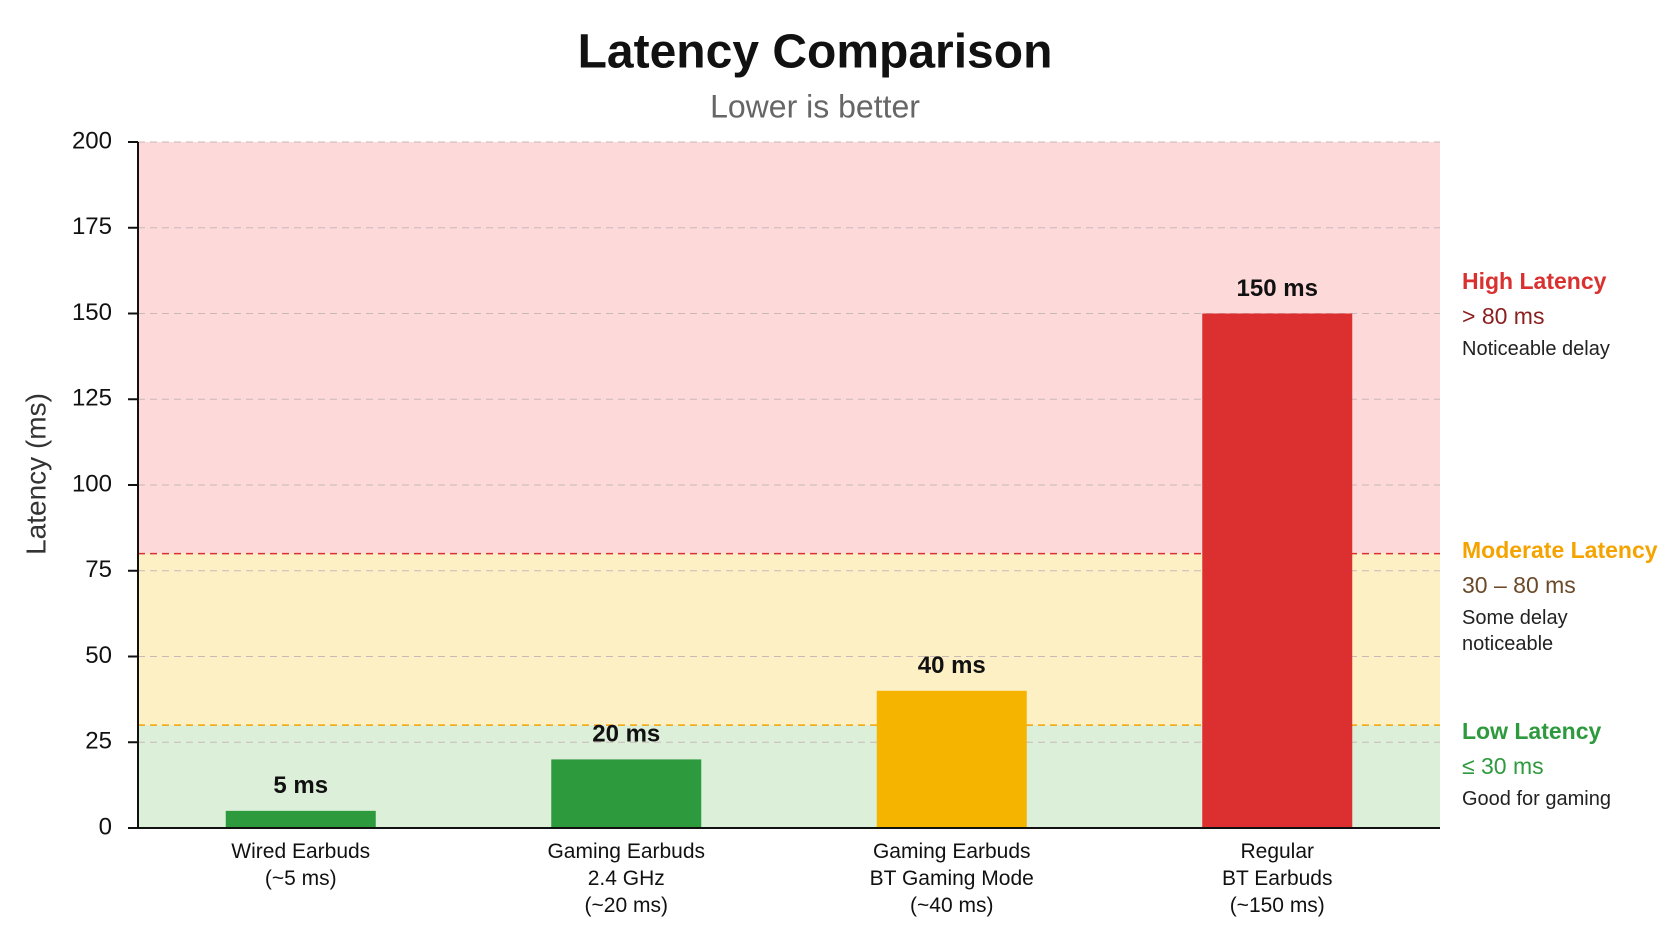 The height and width of the screenshot is (941, 1672). Describe the element at coordinates (98, 741) in the screenshot. I see `y-tick-label: 25` at that location.